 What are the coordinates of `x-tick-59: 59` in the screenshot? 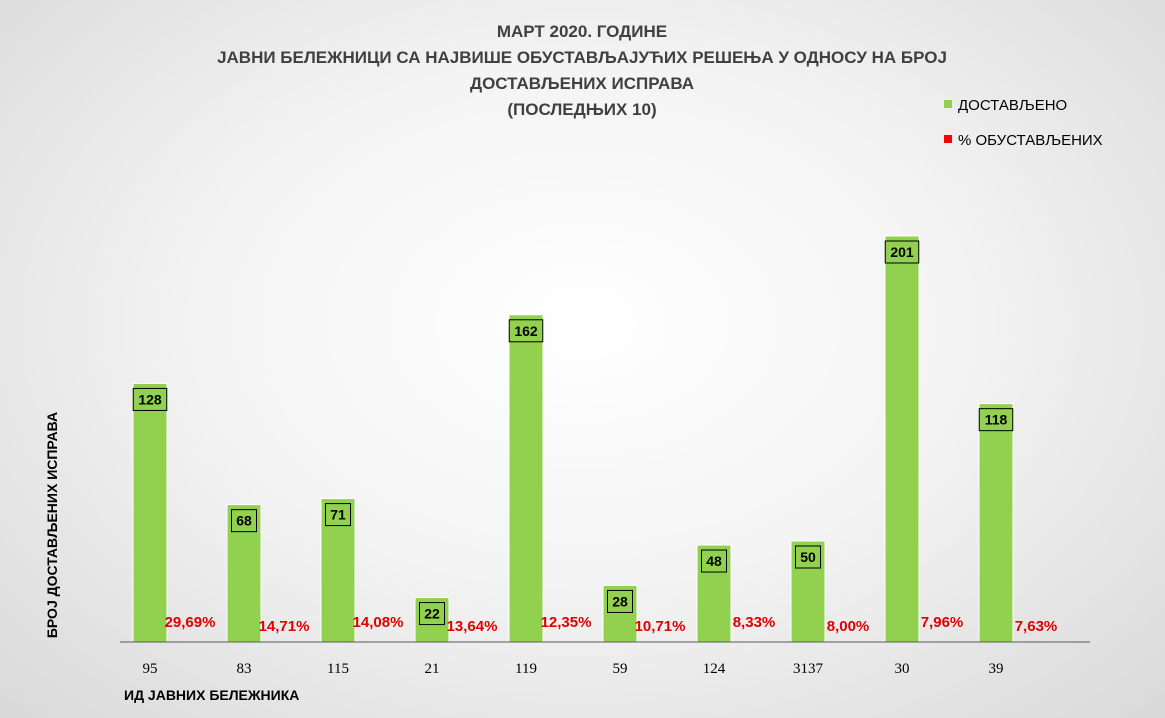 It's located at (620, 669).